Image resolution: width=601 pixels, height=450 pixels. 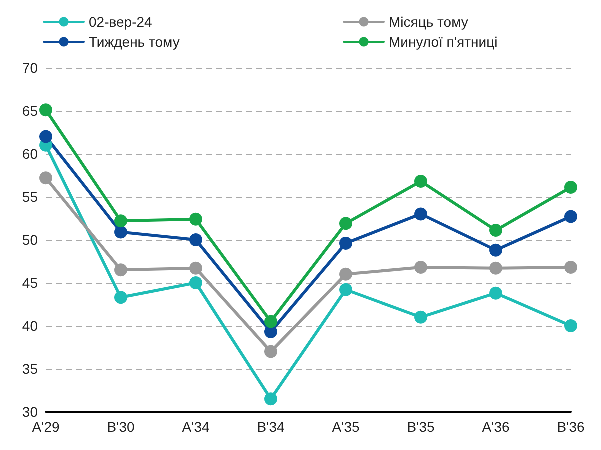 I want to click on y-tick-label: 70, so click(x=30, y=68).